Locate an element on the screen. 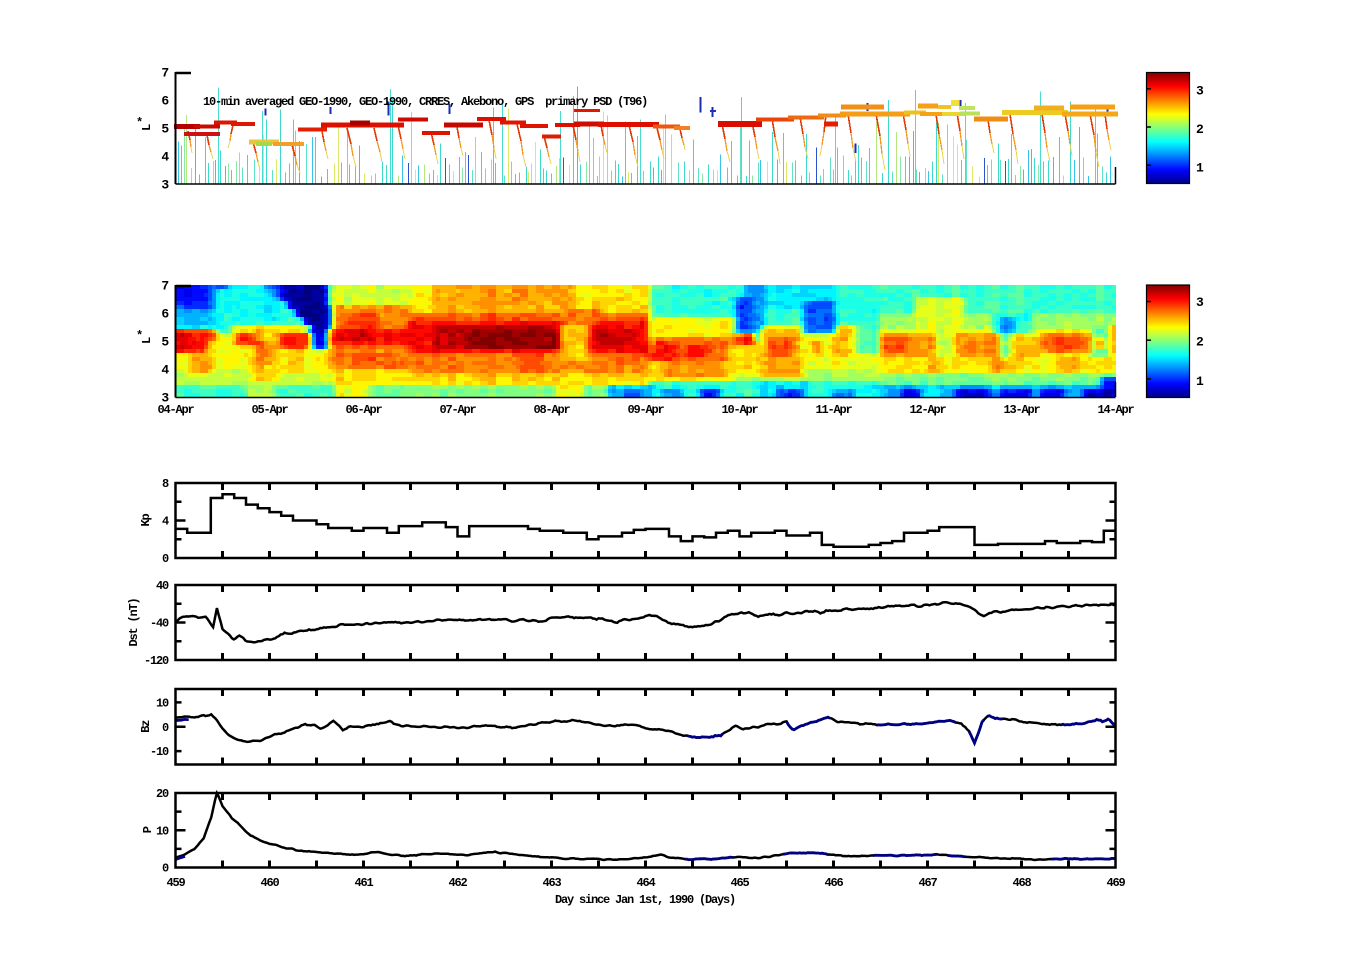 Image resolution: width=1351 pixels, height=974 pixels. svg-text: 464 is located at coordinates (645, 883).